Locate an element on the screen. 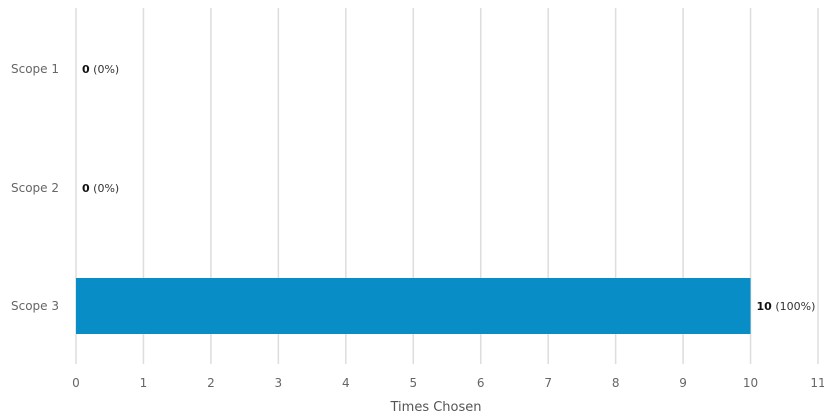 The image size is (824, 414). x-tick-label: 3 is located at coordinates (279, 383).